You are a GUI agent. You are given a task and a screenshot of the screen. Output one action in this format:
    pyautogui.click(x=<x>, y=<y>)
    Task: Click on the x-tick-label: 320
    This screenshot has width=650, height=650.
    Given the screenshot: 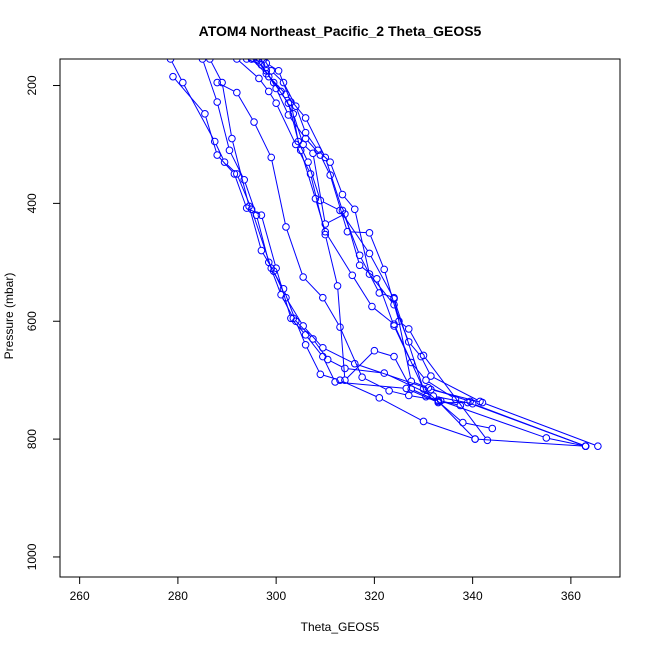 What is the action you would take?
    pyautogui.click(x=374, y=596)
    